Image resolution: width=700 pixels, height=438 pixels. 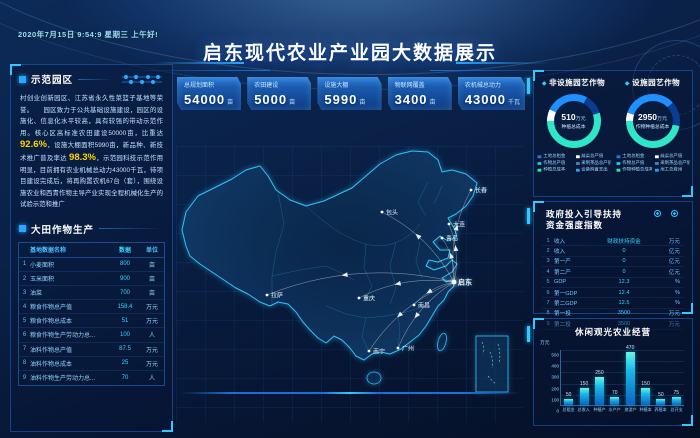 What do you see at coordinates (198, 63) in the screenshot?
I see `title-line-decoration` at bounding box center [198, 63].